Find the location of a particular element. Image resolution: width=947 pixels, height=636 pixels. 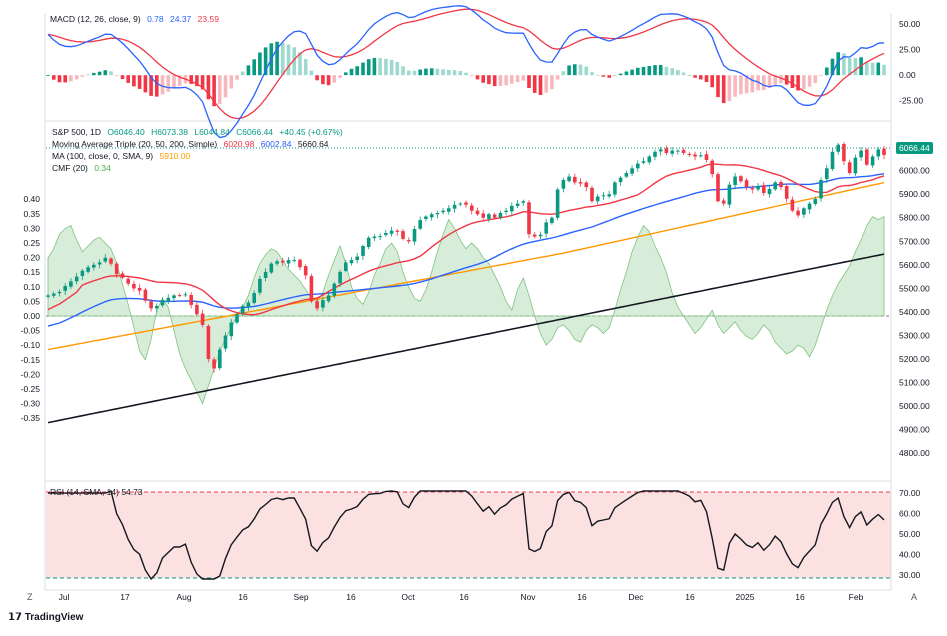

cmf-axis-tick: 0.05 is located at coordinates (31, 301).